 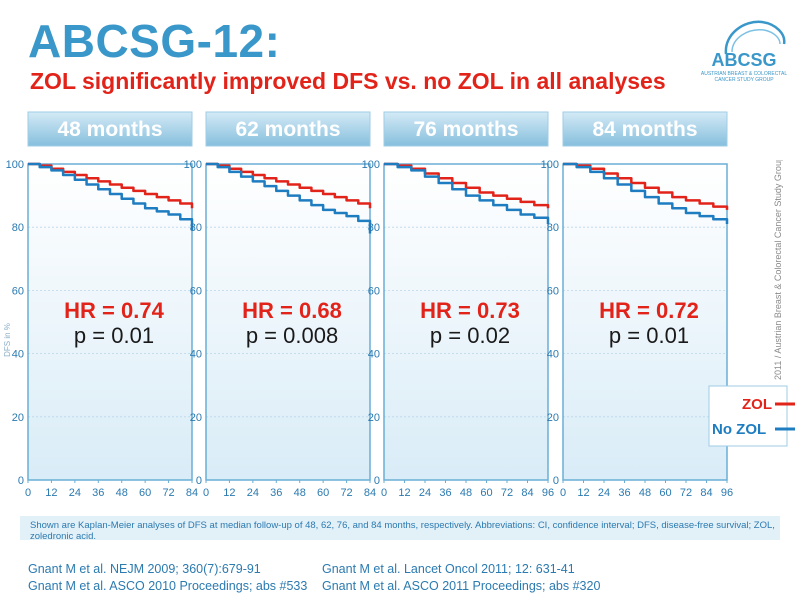 What do you see at coordinates (744, 74) in the screenshot?
I see `logo-subtext-1: AUSTRIAN BREAST & COLORECTAL` at bounding box center [744, 74].